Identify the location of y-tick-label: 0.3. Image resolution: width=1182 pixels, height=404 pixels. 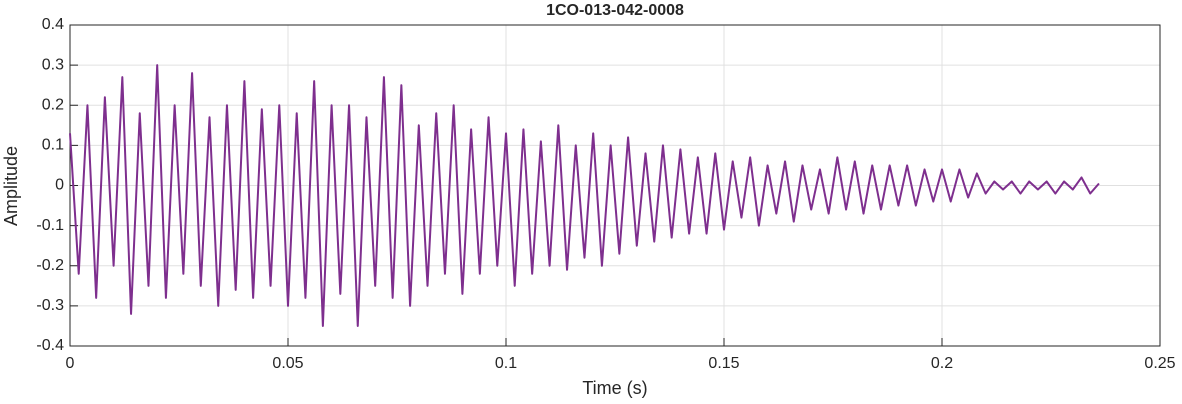
(53, 64).